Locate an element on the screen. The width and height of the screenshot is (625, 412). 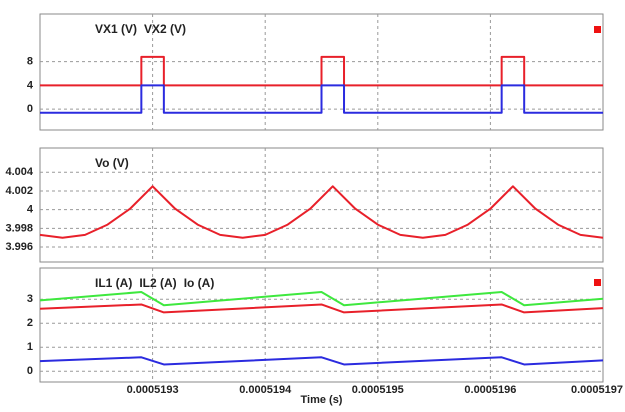
x-tick-label: 0.0005195 is located at coordinates (378, 390).